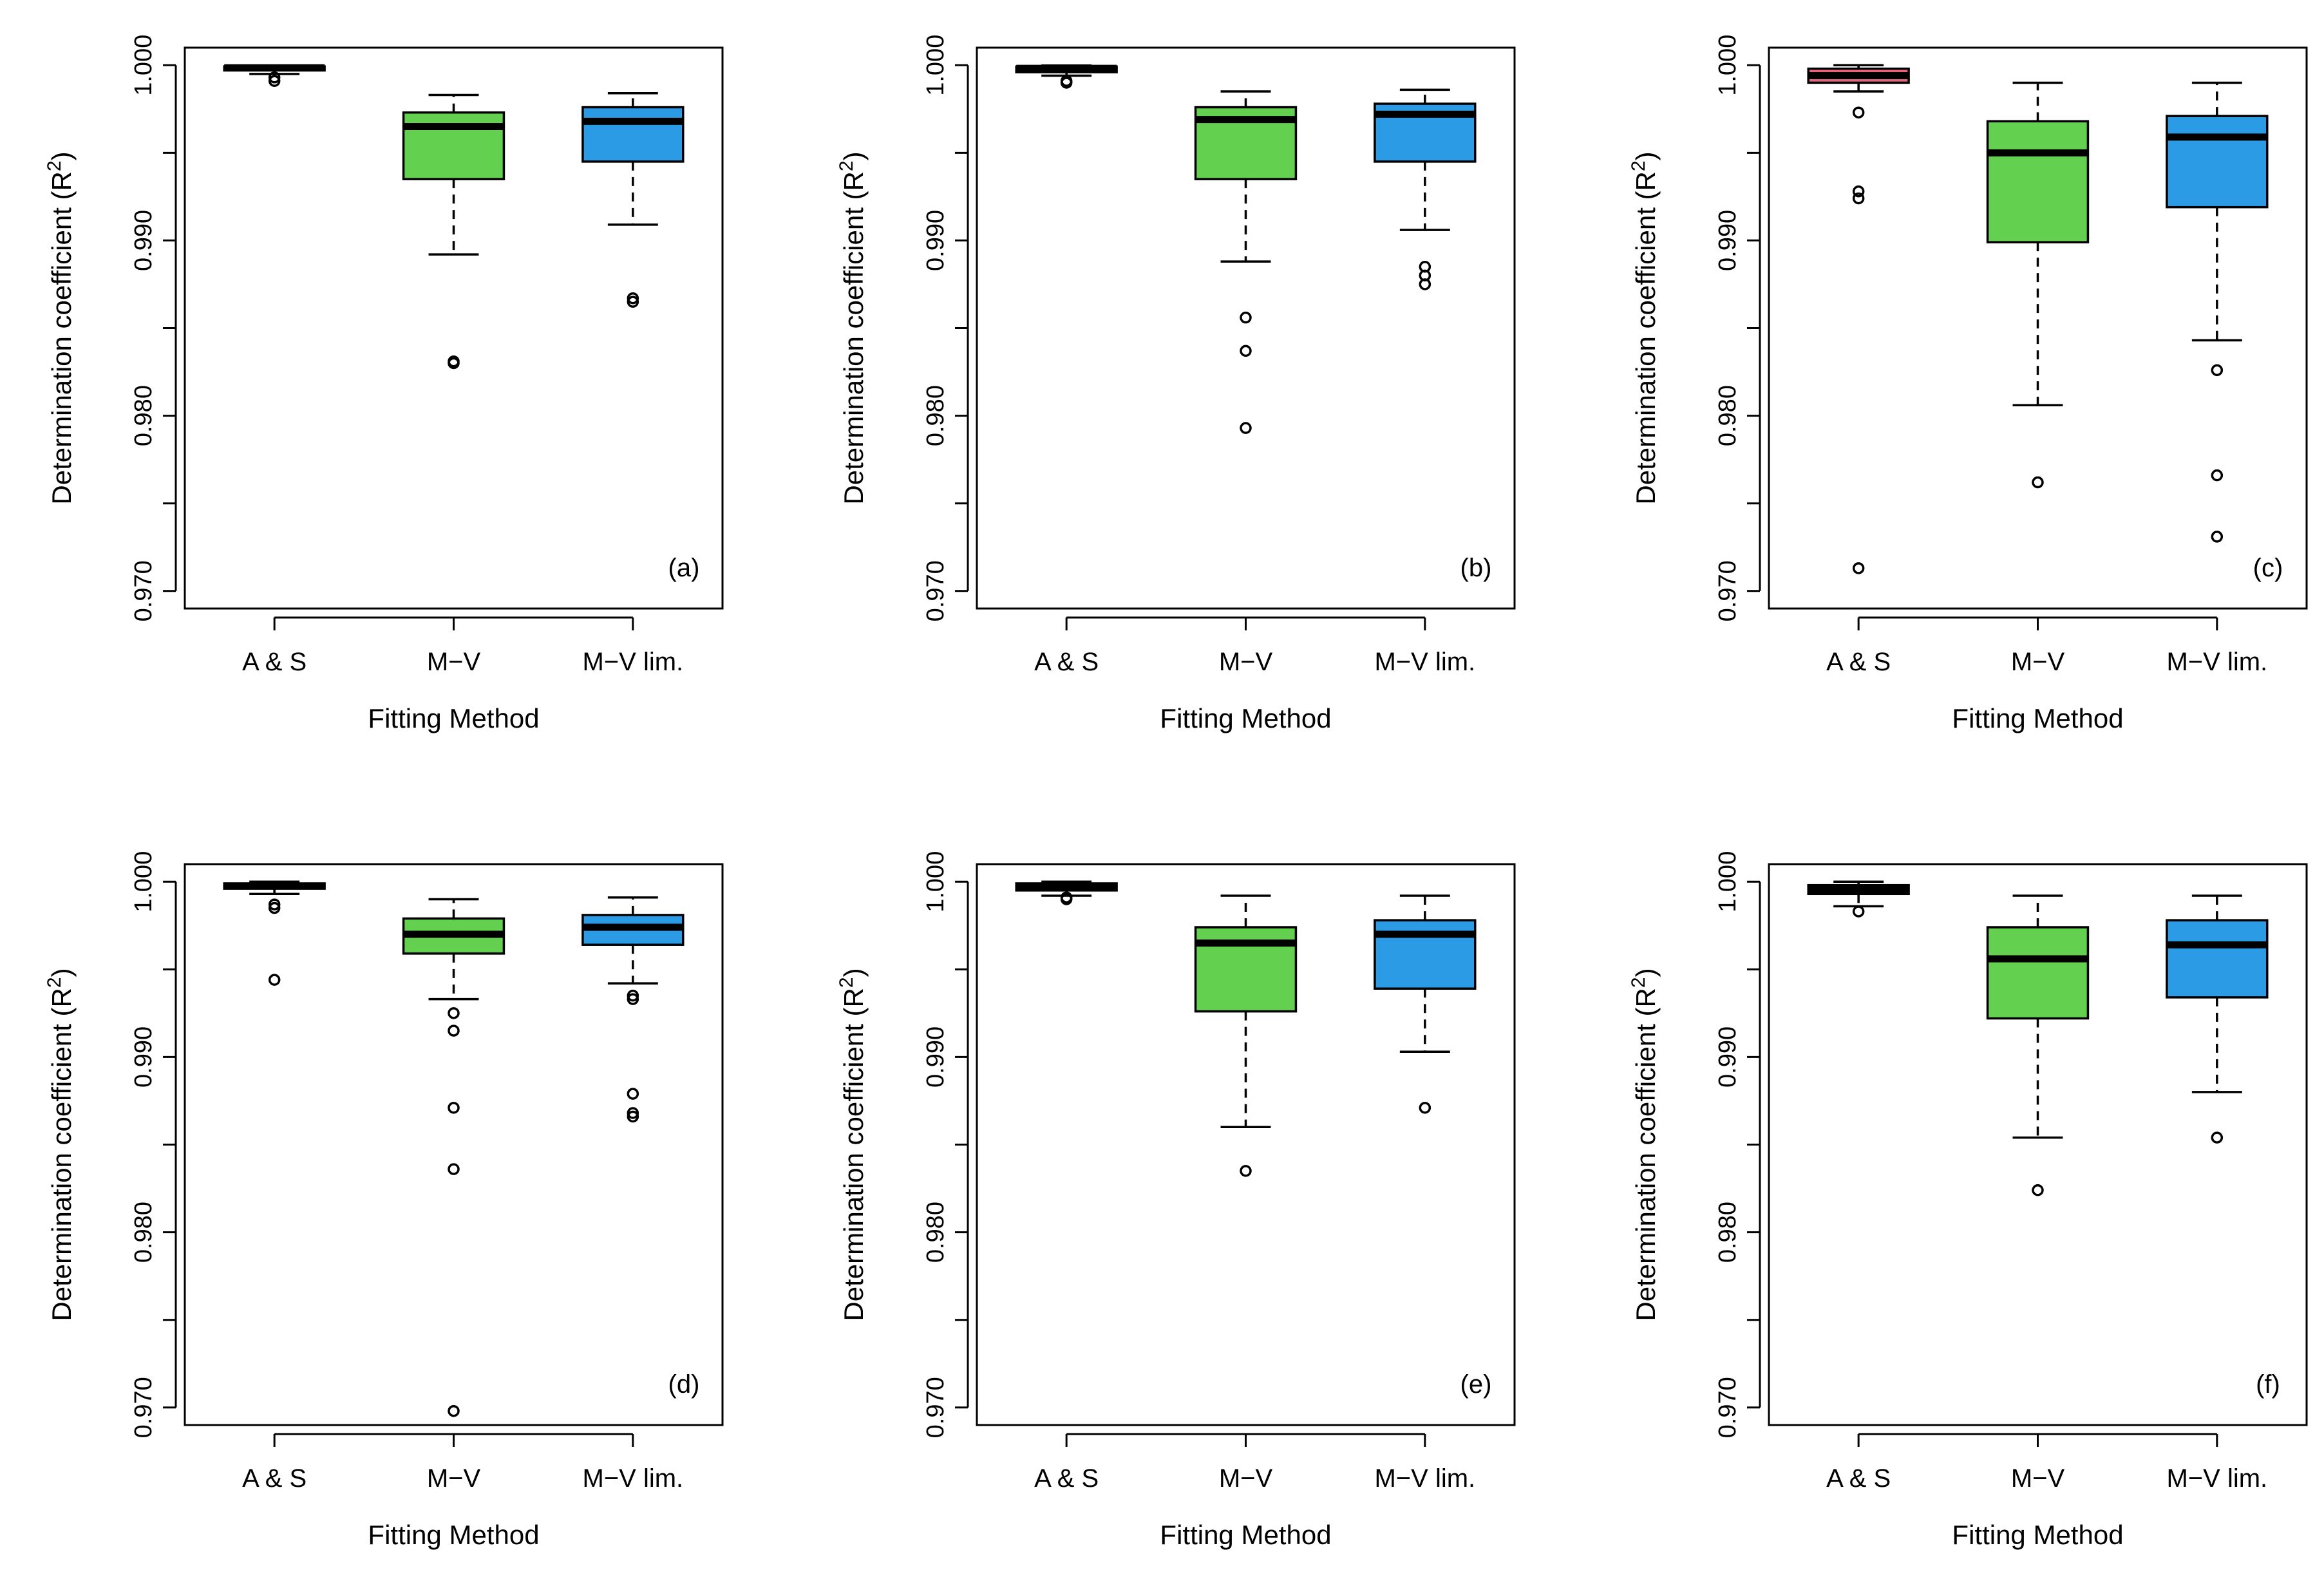 Image resolution: width=2324 pixels, height=1577 pixels. Describe the element at coordinates (684, 568) in the screenshot. I see `panel-label: (a)` at that location.